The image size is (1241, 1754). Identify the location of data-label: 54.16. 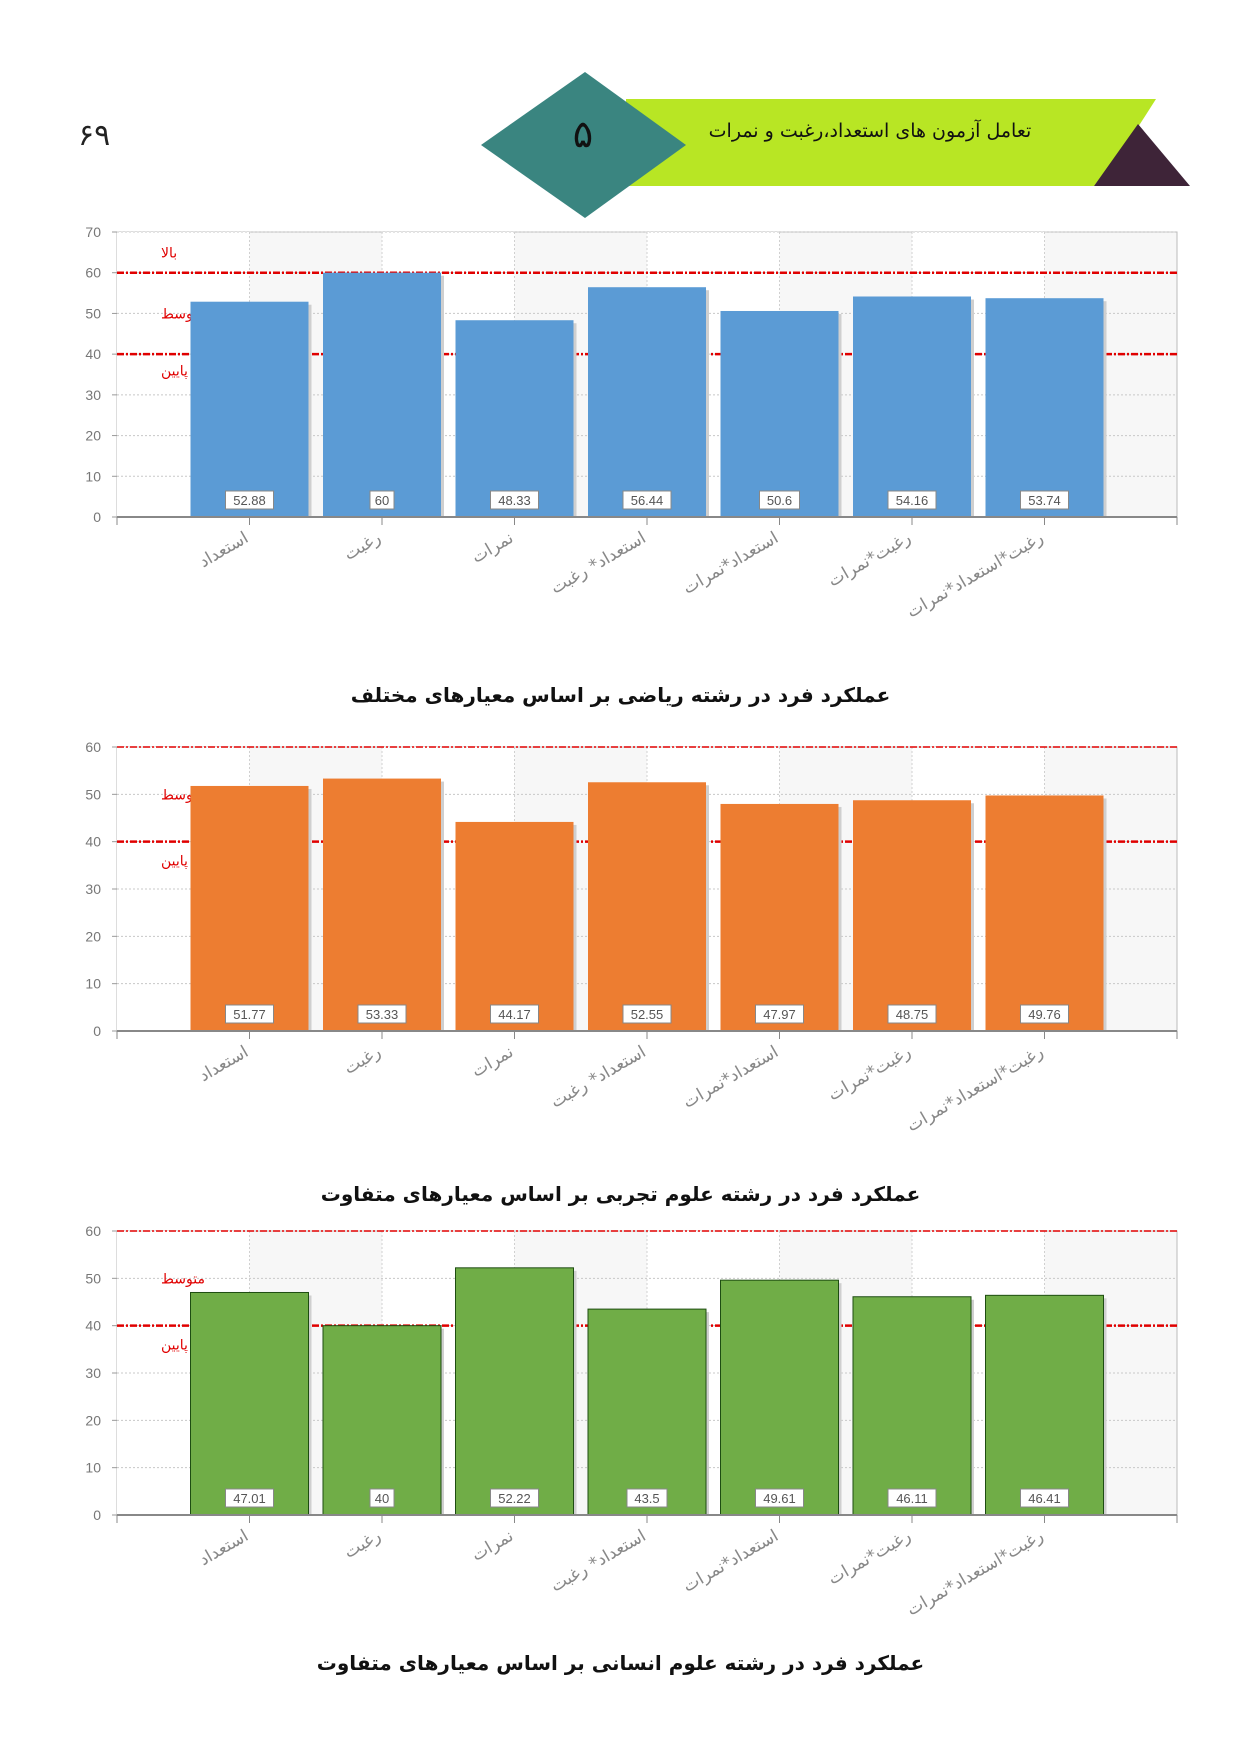
(912, 500).